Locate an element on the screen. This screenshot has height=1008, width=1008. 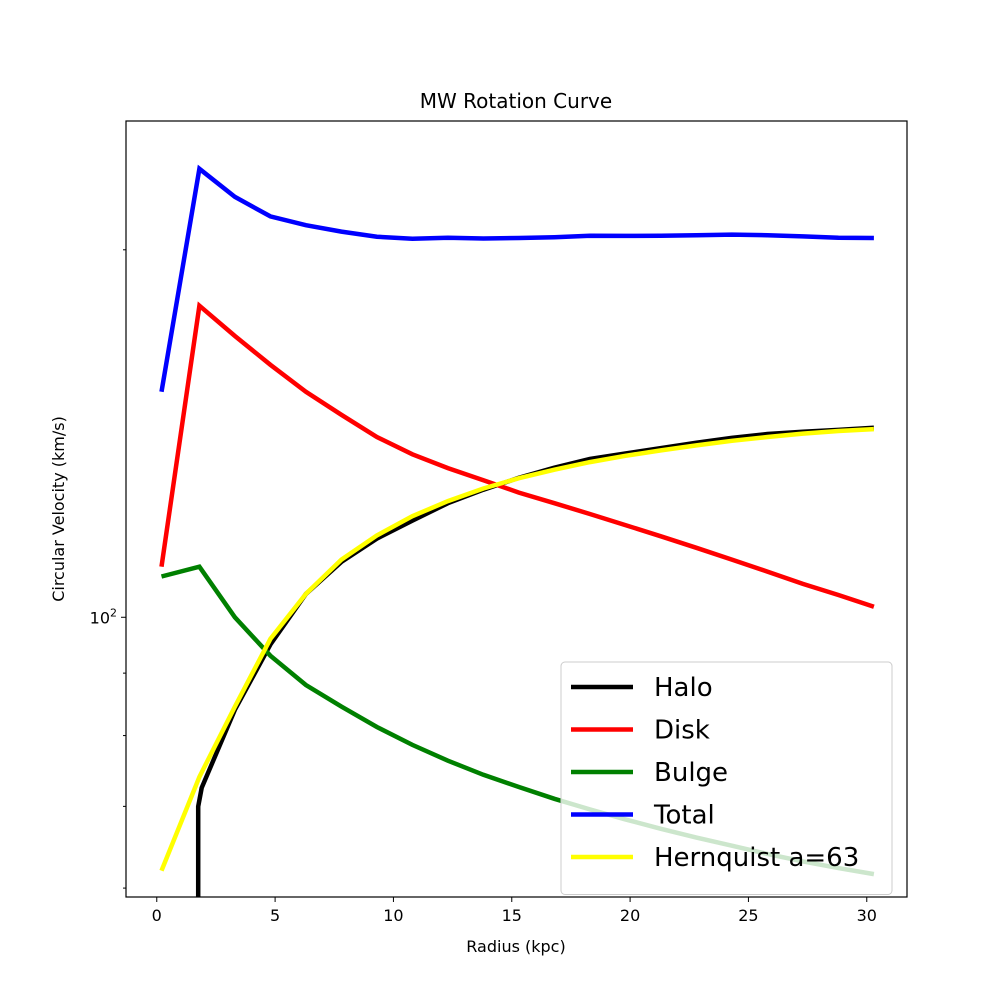
y-axis: 102 is located at coordinates (108, 569).